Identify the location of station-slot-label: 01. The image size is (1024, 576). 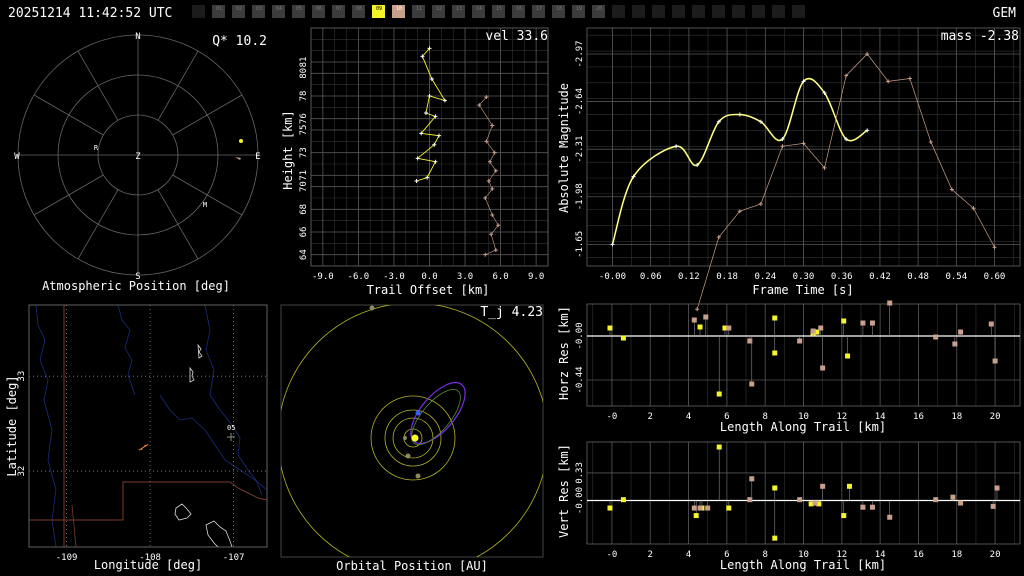
(219, 9).